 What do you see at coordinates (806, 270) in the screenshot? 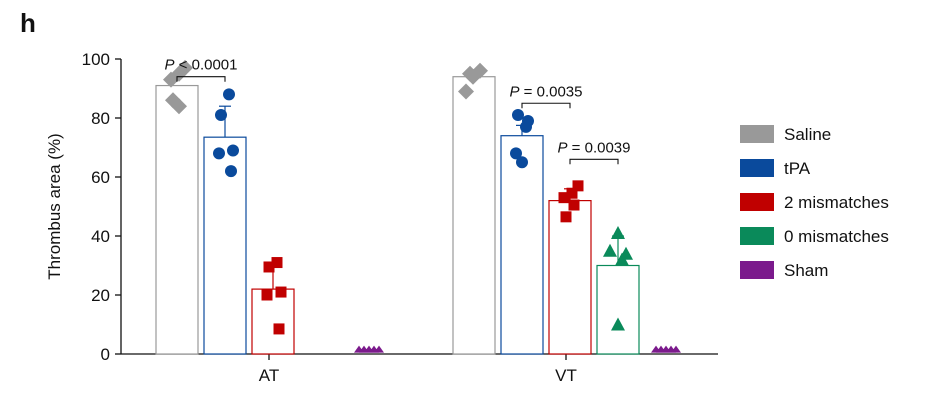
I see `legend-label-sham: Sham` at bounding box center [806, 270].